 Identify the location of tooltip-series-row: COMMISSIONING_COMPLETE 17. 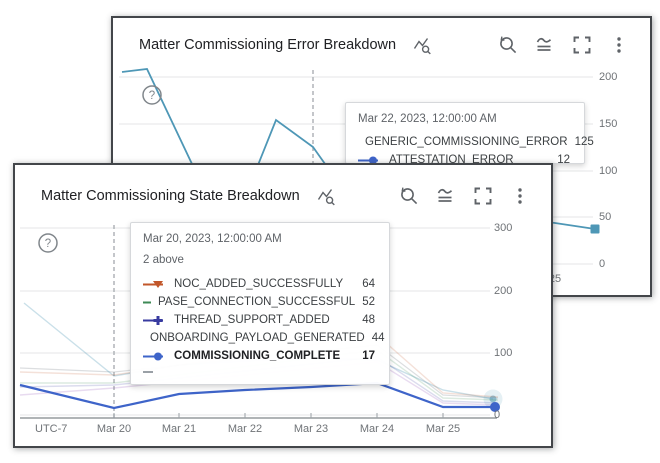
(259, 356).